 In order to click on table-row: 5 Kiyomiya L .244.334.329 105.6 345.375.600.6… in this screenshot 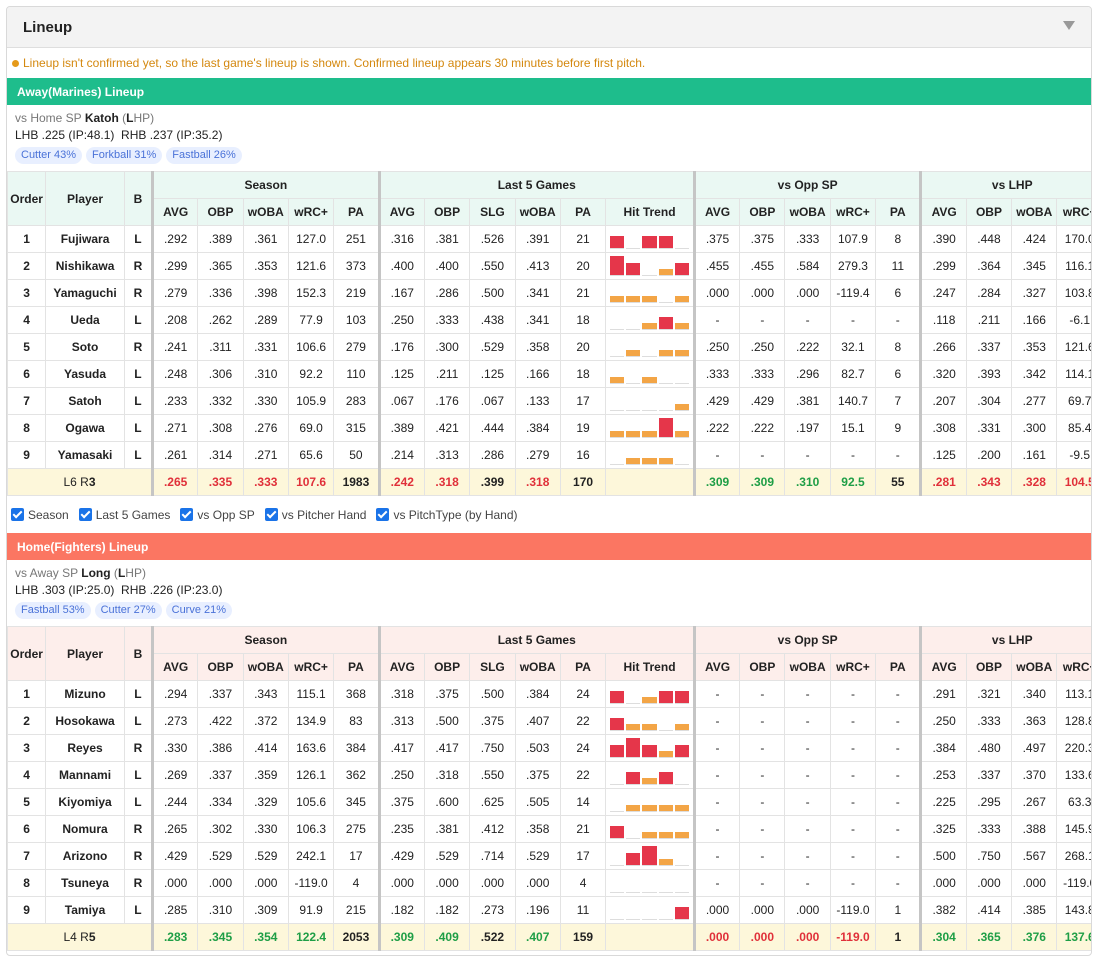, I will do `click(549, 802)`.